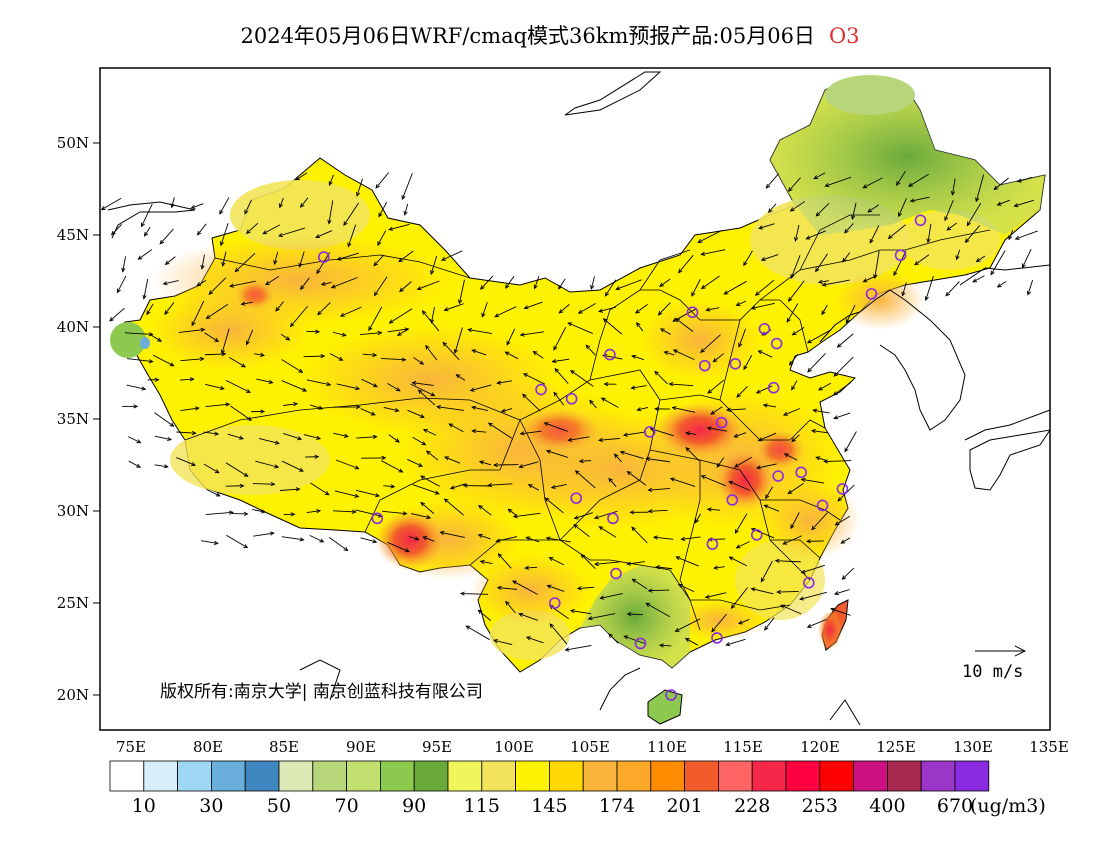 This screenshot has width=1100, height=850. I want to click on lon-tick-label: 105E, so click(590, 747).